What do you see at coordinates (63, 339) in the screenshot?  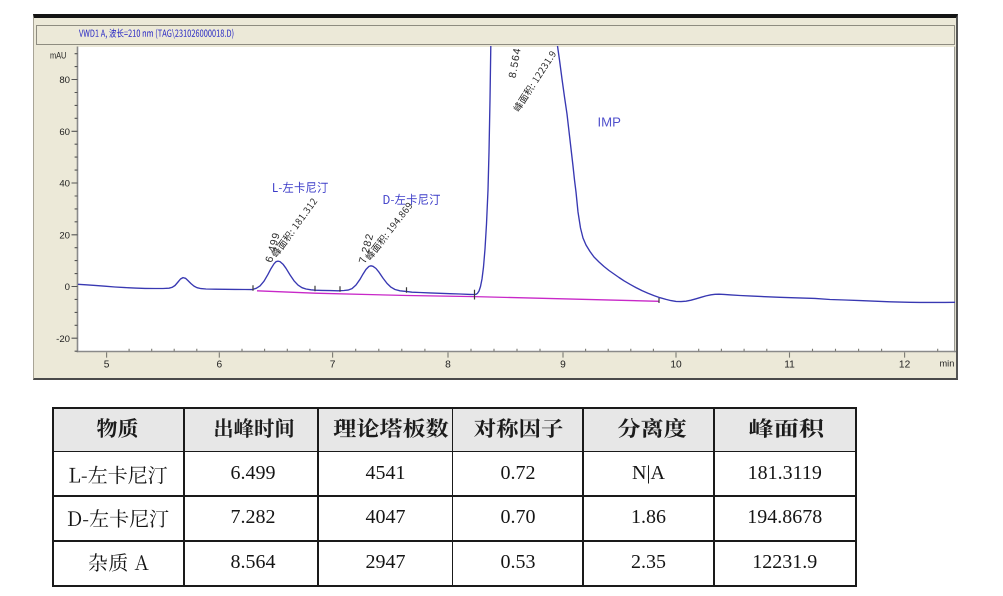 I see `svg-text: -20` at bounding box center [63, 339].